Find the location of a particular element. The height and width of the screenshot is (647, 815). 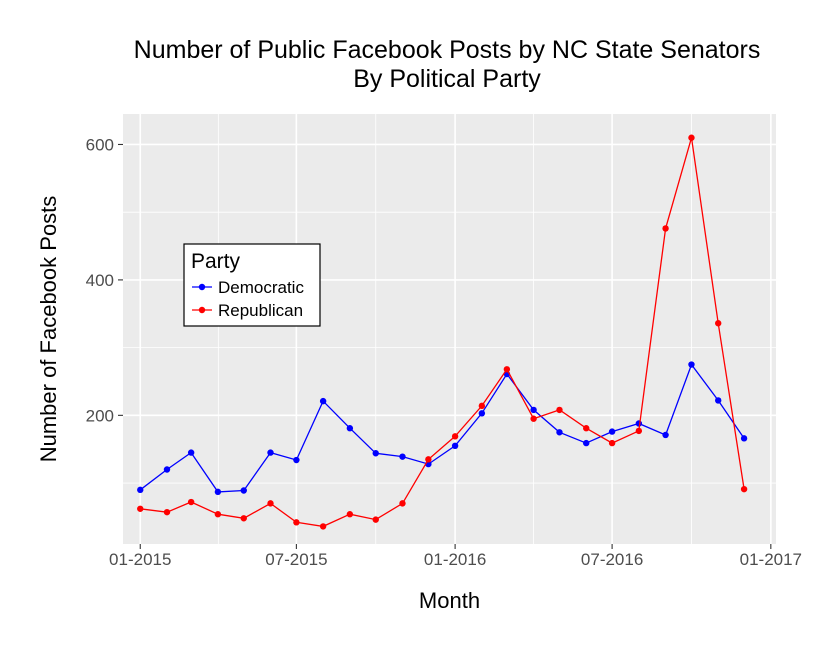

y-tick-label: 200 is located at coordinates (100, 415).